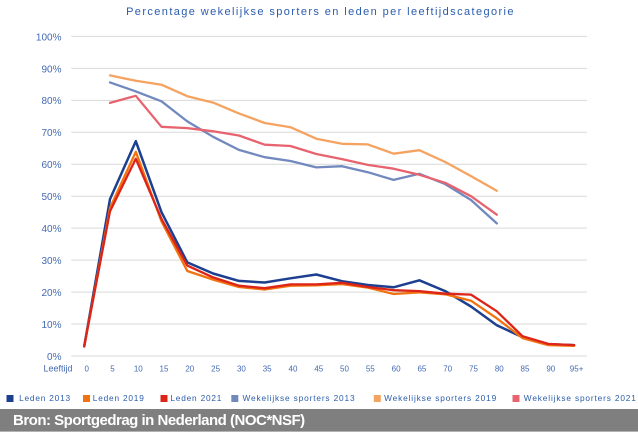  What do you see at coordinates (215, 369) in the screenshot?
I see `svg-text: 25` at bounding box center [215, 369].